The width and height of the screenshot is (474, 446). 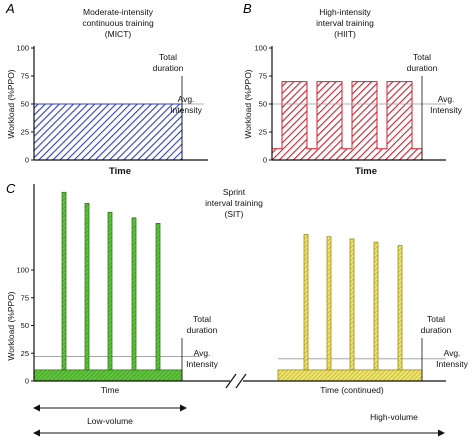 What do you see at coordinates (347, 121) in the screenshot?
I see `panel-b-interval-profile` at bounding box center [347, 121].